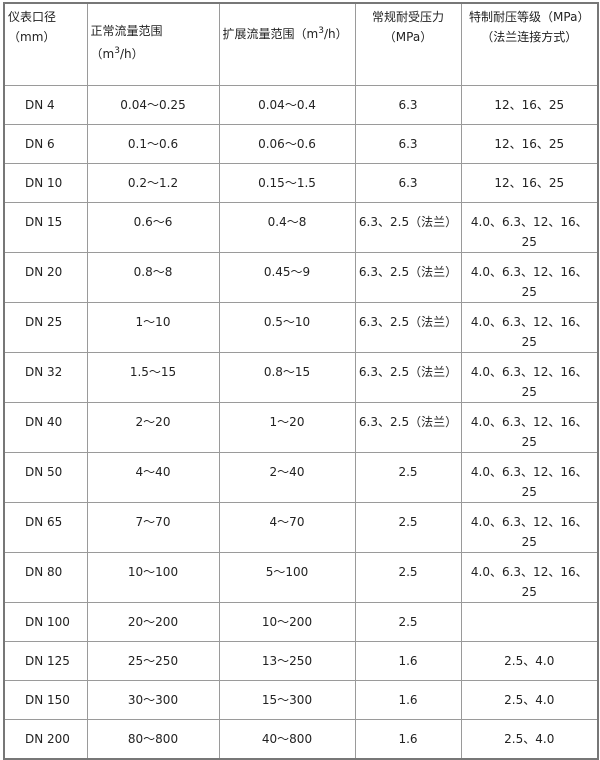  I want to click on cell-normal-flow: 25～250, so click(153, 661).